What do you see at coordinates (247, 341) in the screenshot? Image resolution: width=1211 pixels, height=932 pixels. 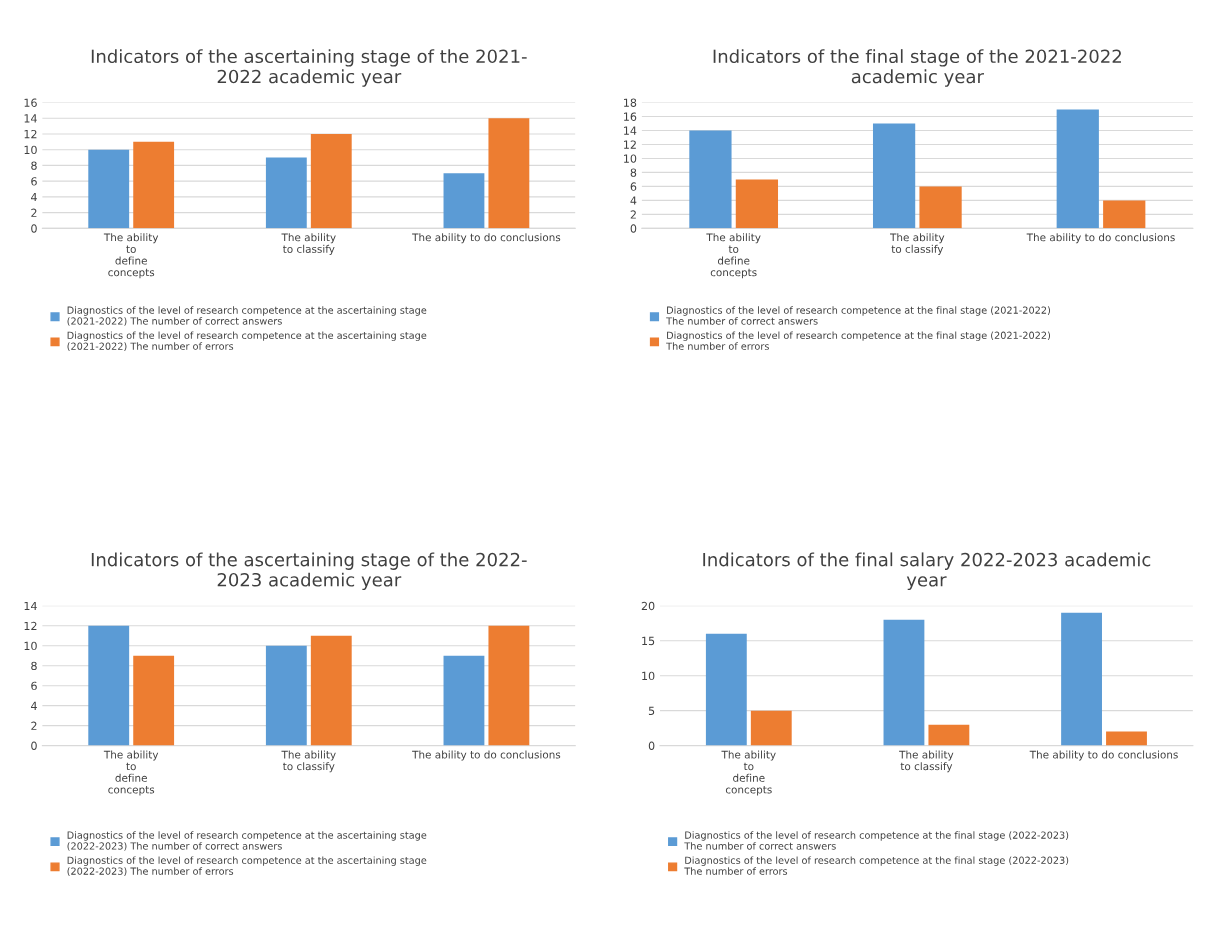 I see `legend-label: Diagnostics of the level of research competence at the ascertaining stage (2021-2022) The number of errors` at bounding box center [247, 341].